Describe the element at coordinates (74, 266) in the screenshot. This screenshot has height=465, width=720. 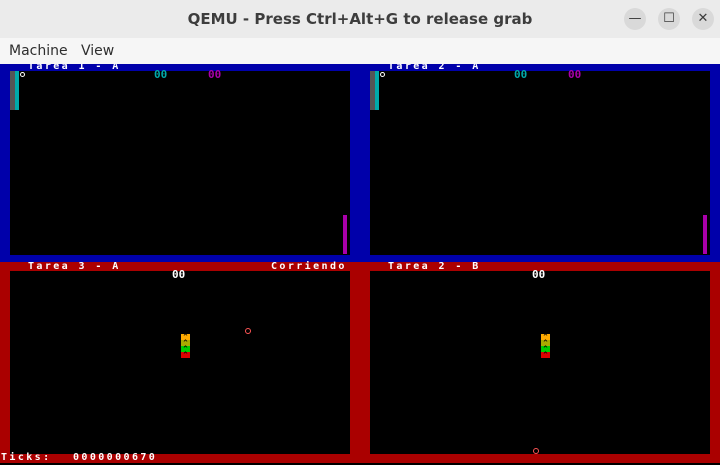
I see `panel3-label: Tarea 3 - A` at that location.